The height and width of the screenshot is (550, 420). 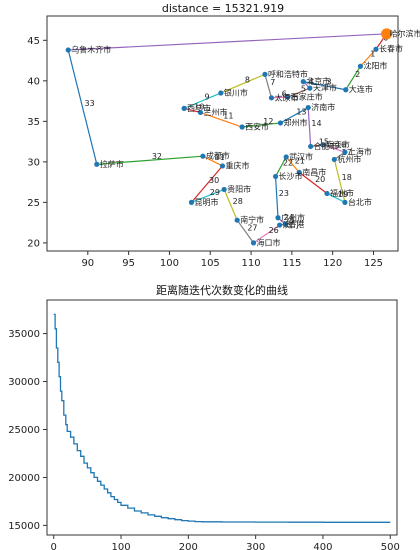 I want to click on city-label: 南宁市, so click(x=252, y=220).